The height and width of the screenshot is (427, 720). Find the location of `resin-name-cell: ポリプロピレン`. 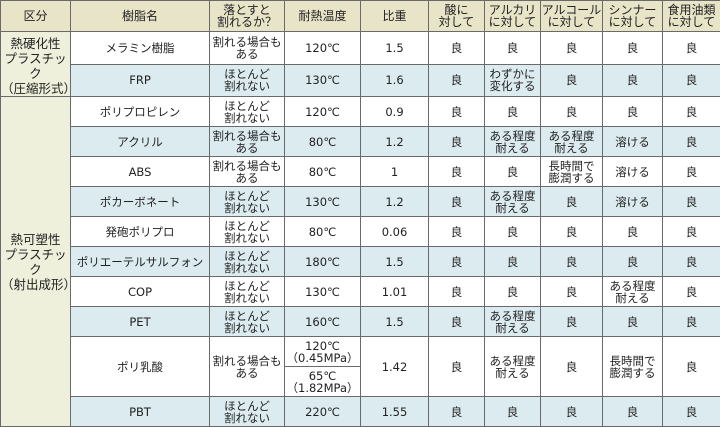

resin-name-cell: ポリプロピレン is located at coordinates (140, 112).